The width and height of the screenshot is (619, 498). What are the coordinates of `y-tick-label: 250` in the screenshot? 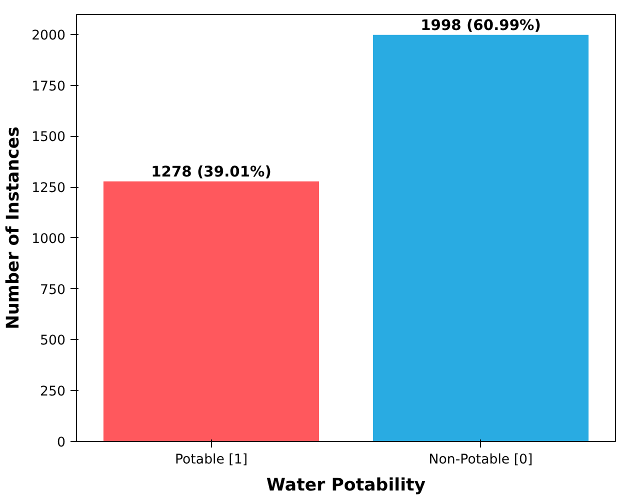 It's located at (53, 392).